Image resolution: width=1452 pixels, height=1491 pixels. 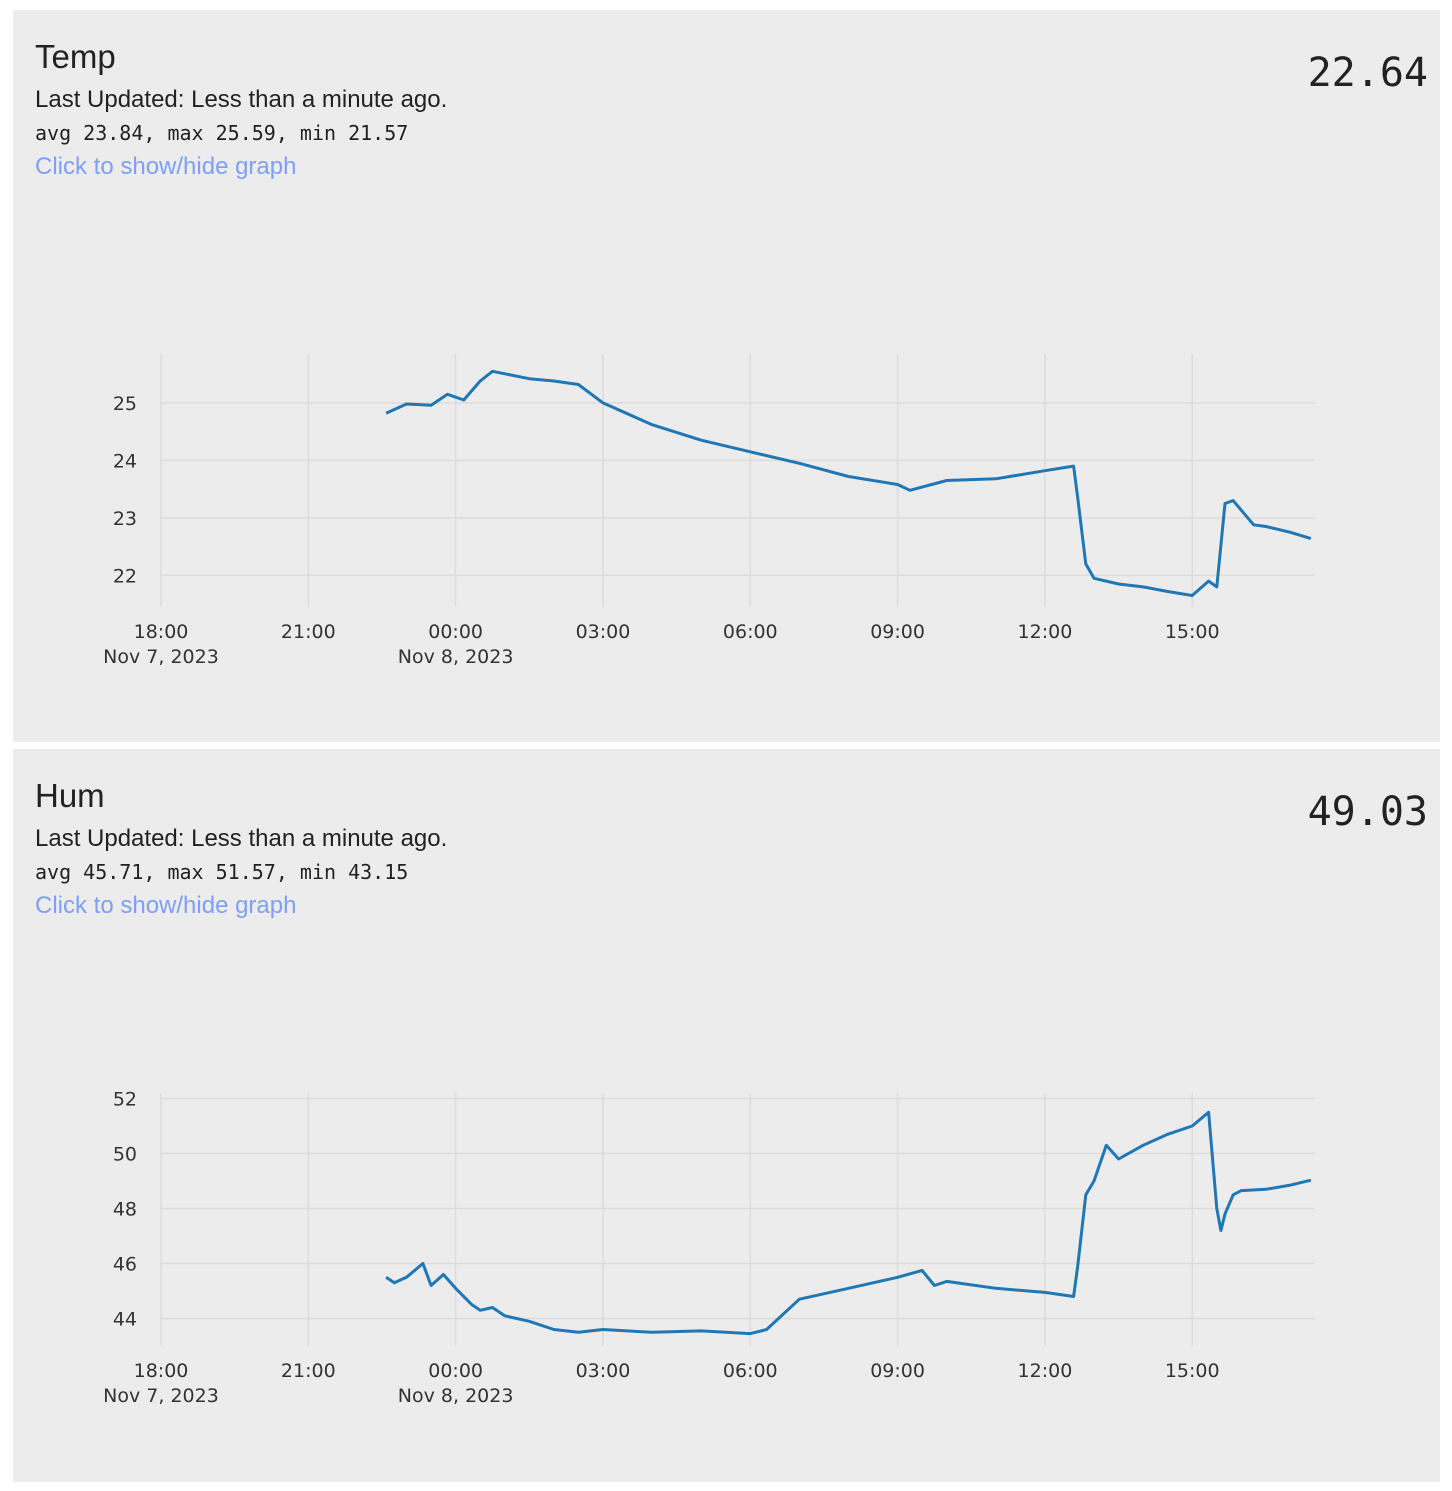 What do you see at coordinates (222, 872) in the screenshot?
I see `stats-summary: avg 45.71, max 51.57, min 43.15` at bounding box center [222, 872].